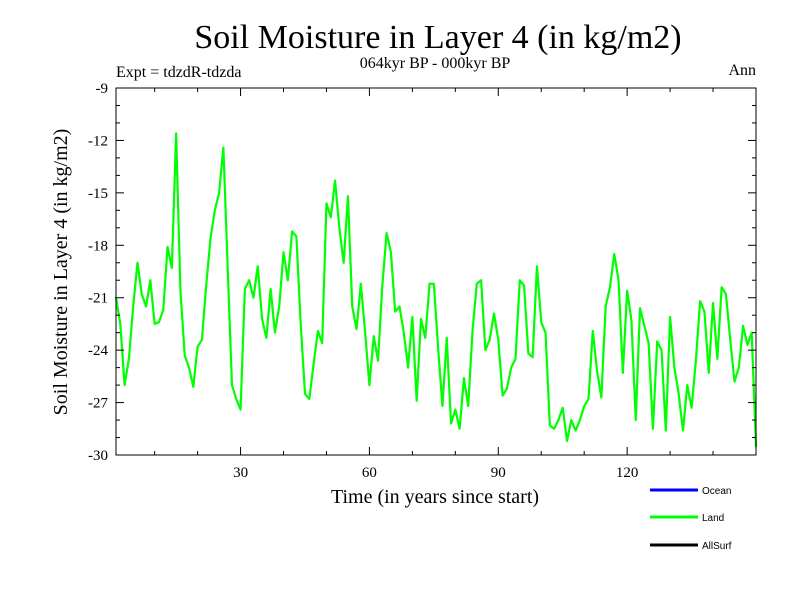 Image resolution: width=800 pixels, height=600 pixels. What do you see at coordinates (102, 89) in the screenshot?
I see `y-tick-label: -9` at bounding box center [102, 89].